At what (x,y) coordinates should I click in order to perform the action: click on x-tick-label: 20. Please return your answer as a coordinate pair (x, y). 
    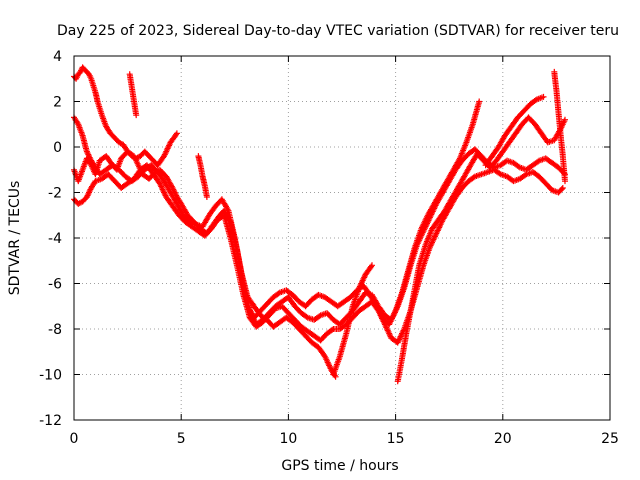
    Looking at the image, I should click on (503, 439).